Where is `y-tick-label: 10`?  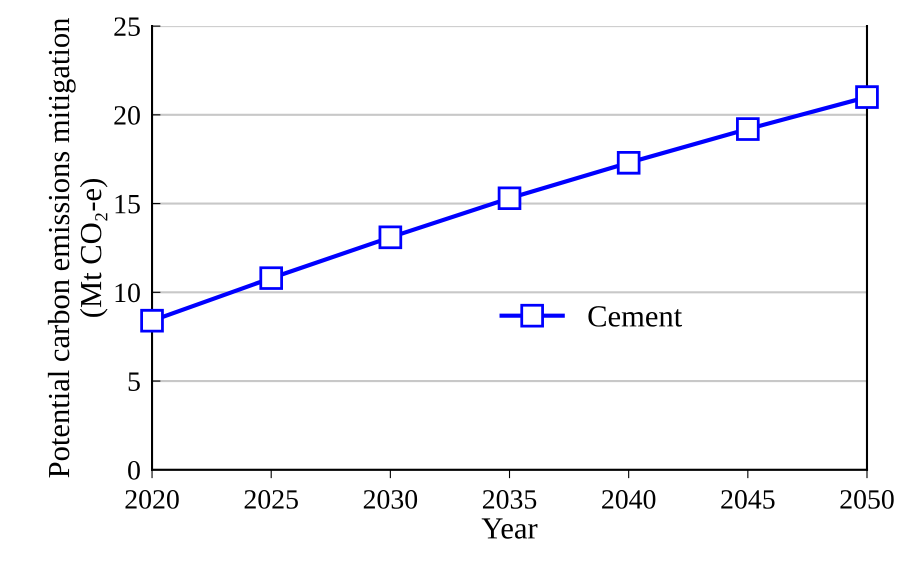 y-tick-label: 10 is located at coordinates (128, 292).